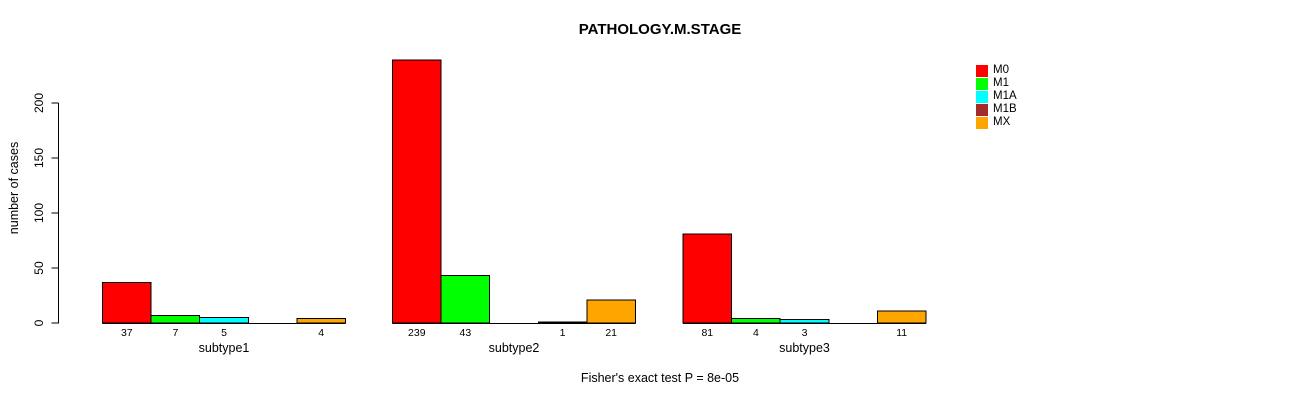 The image size is (1290, 400). Describe the element at coordinates (660, 378) in the screenshot. I see `stat-test-note: Fisher's exact test P = 8e-05` at that location.